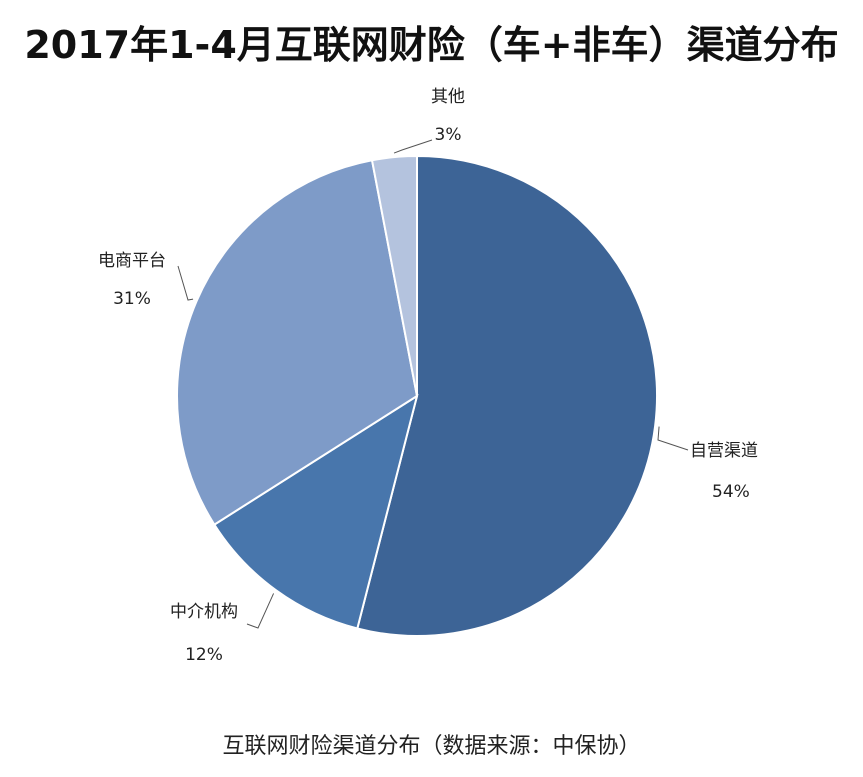  What do you see at coordinates (132, 261) in the screenshot?
I see `slice-name-label: 电商平台` at bounding box center [132, 261].